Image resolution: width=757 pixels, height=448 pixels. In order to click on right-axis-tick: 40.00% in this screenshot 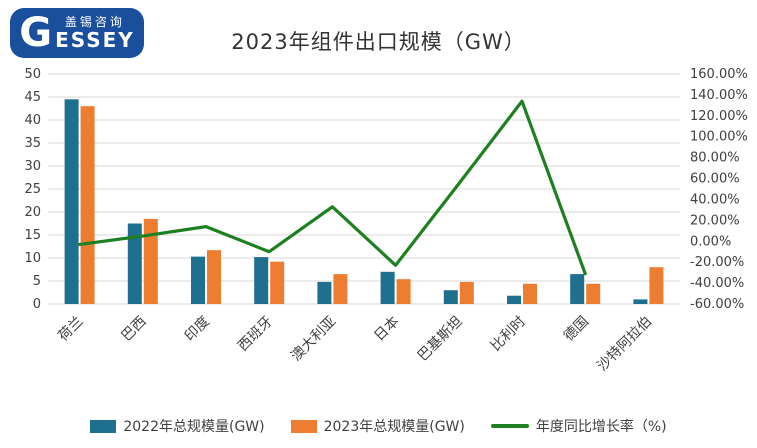, I will do `click(715, 199)`.